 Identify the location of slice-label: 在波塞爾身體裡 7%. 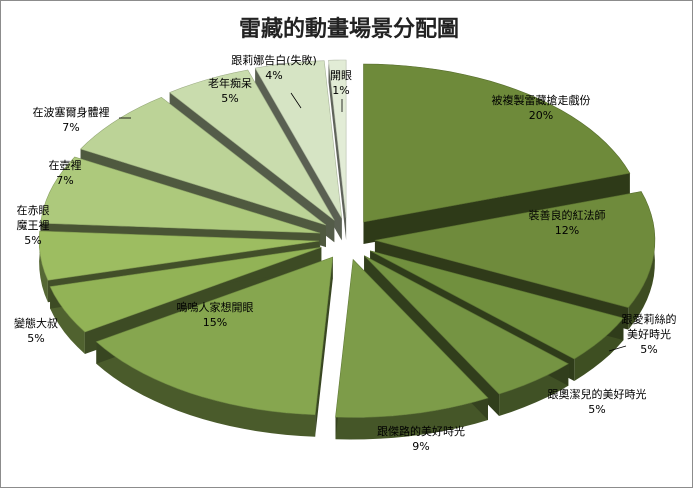
(71, 119).